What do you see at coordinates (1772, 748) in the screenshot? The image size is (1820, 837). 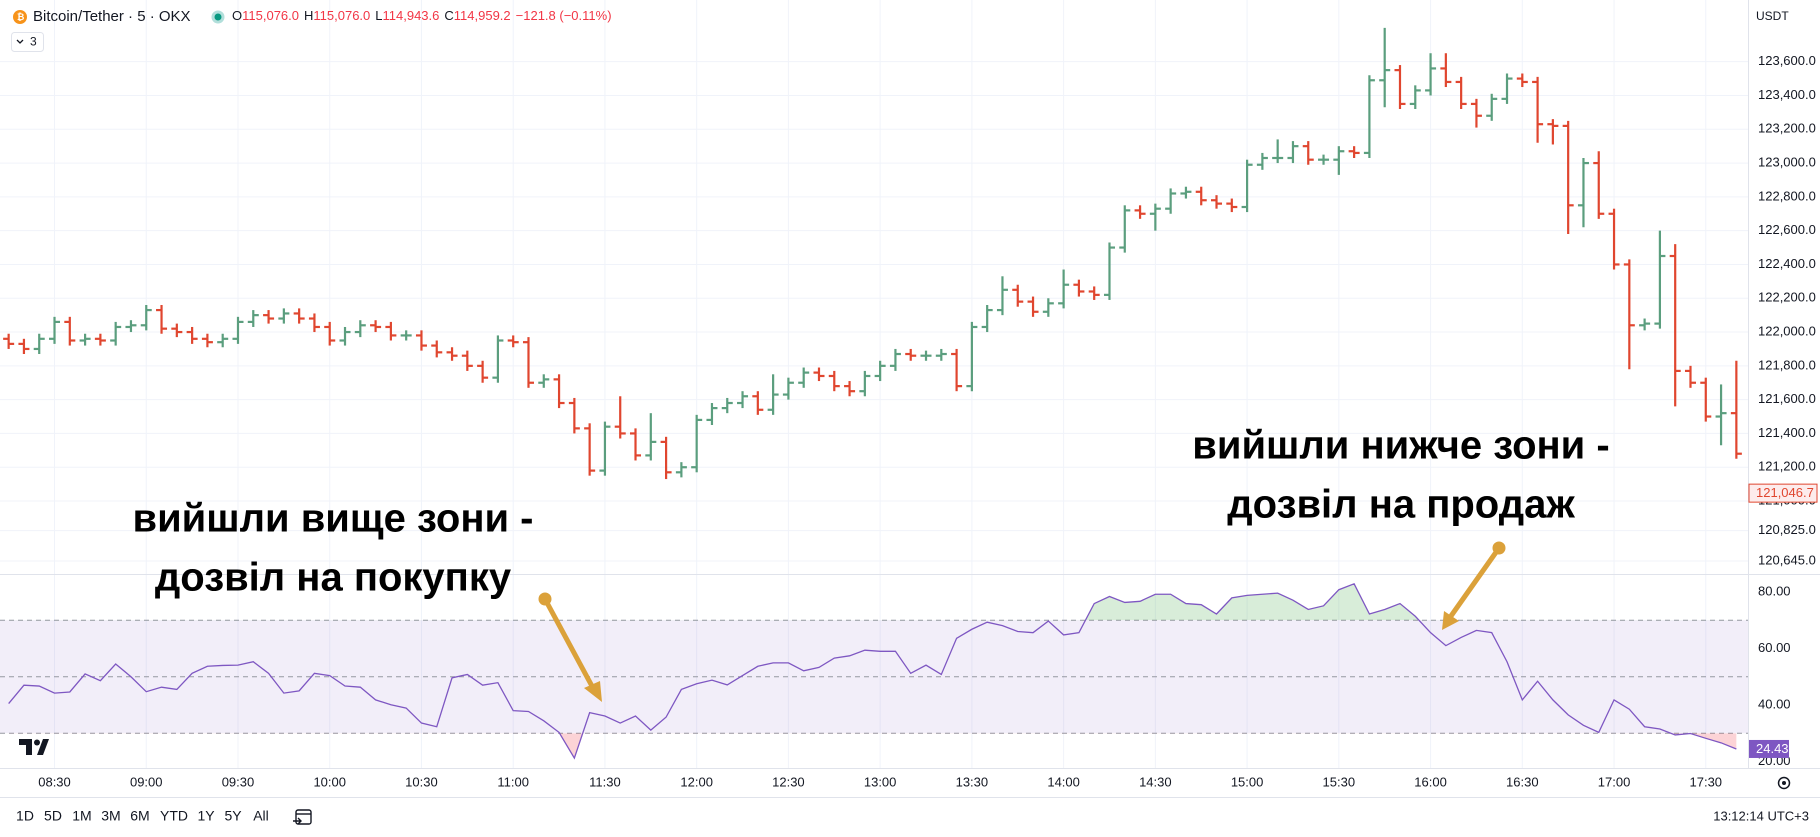 I see `rsi-last-label: 24.43` at bounding box center [1772, 748].